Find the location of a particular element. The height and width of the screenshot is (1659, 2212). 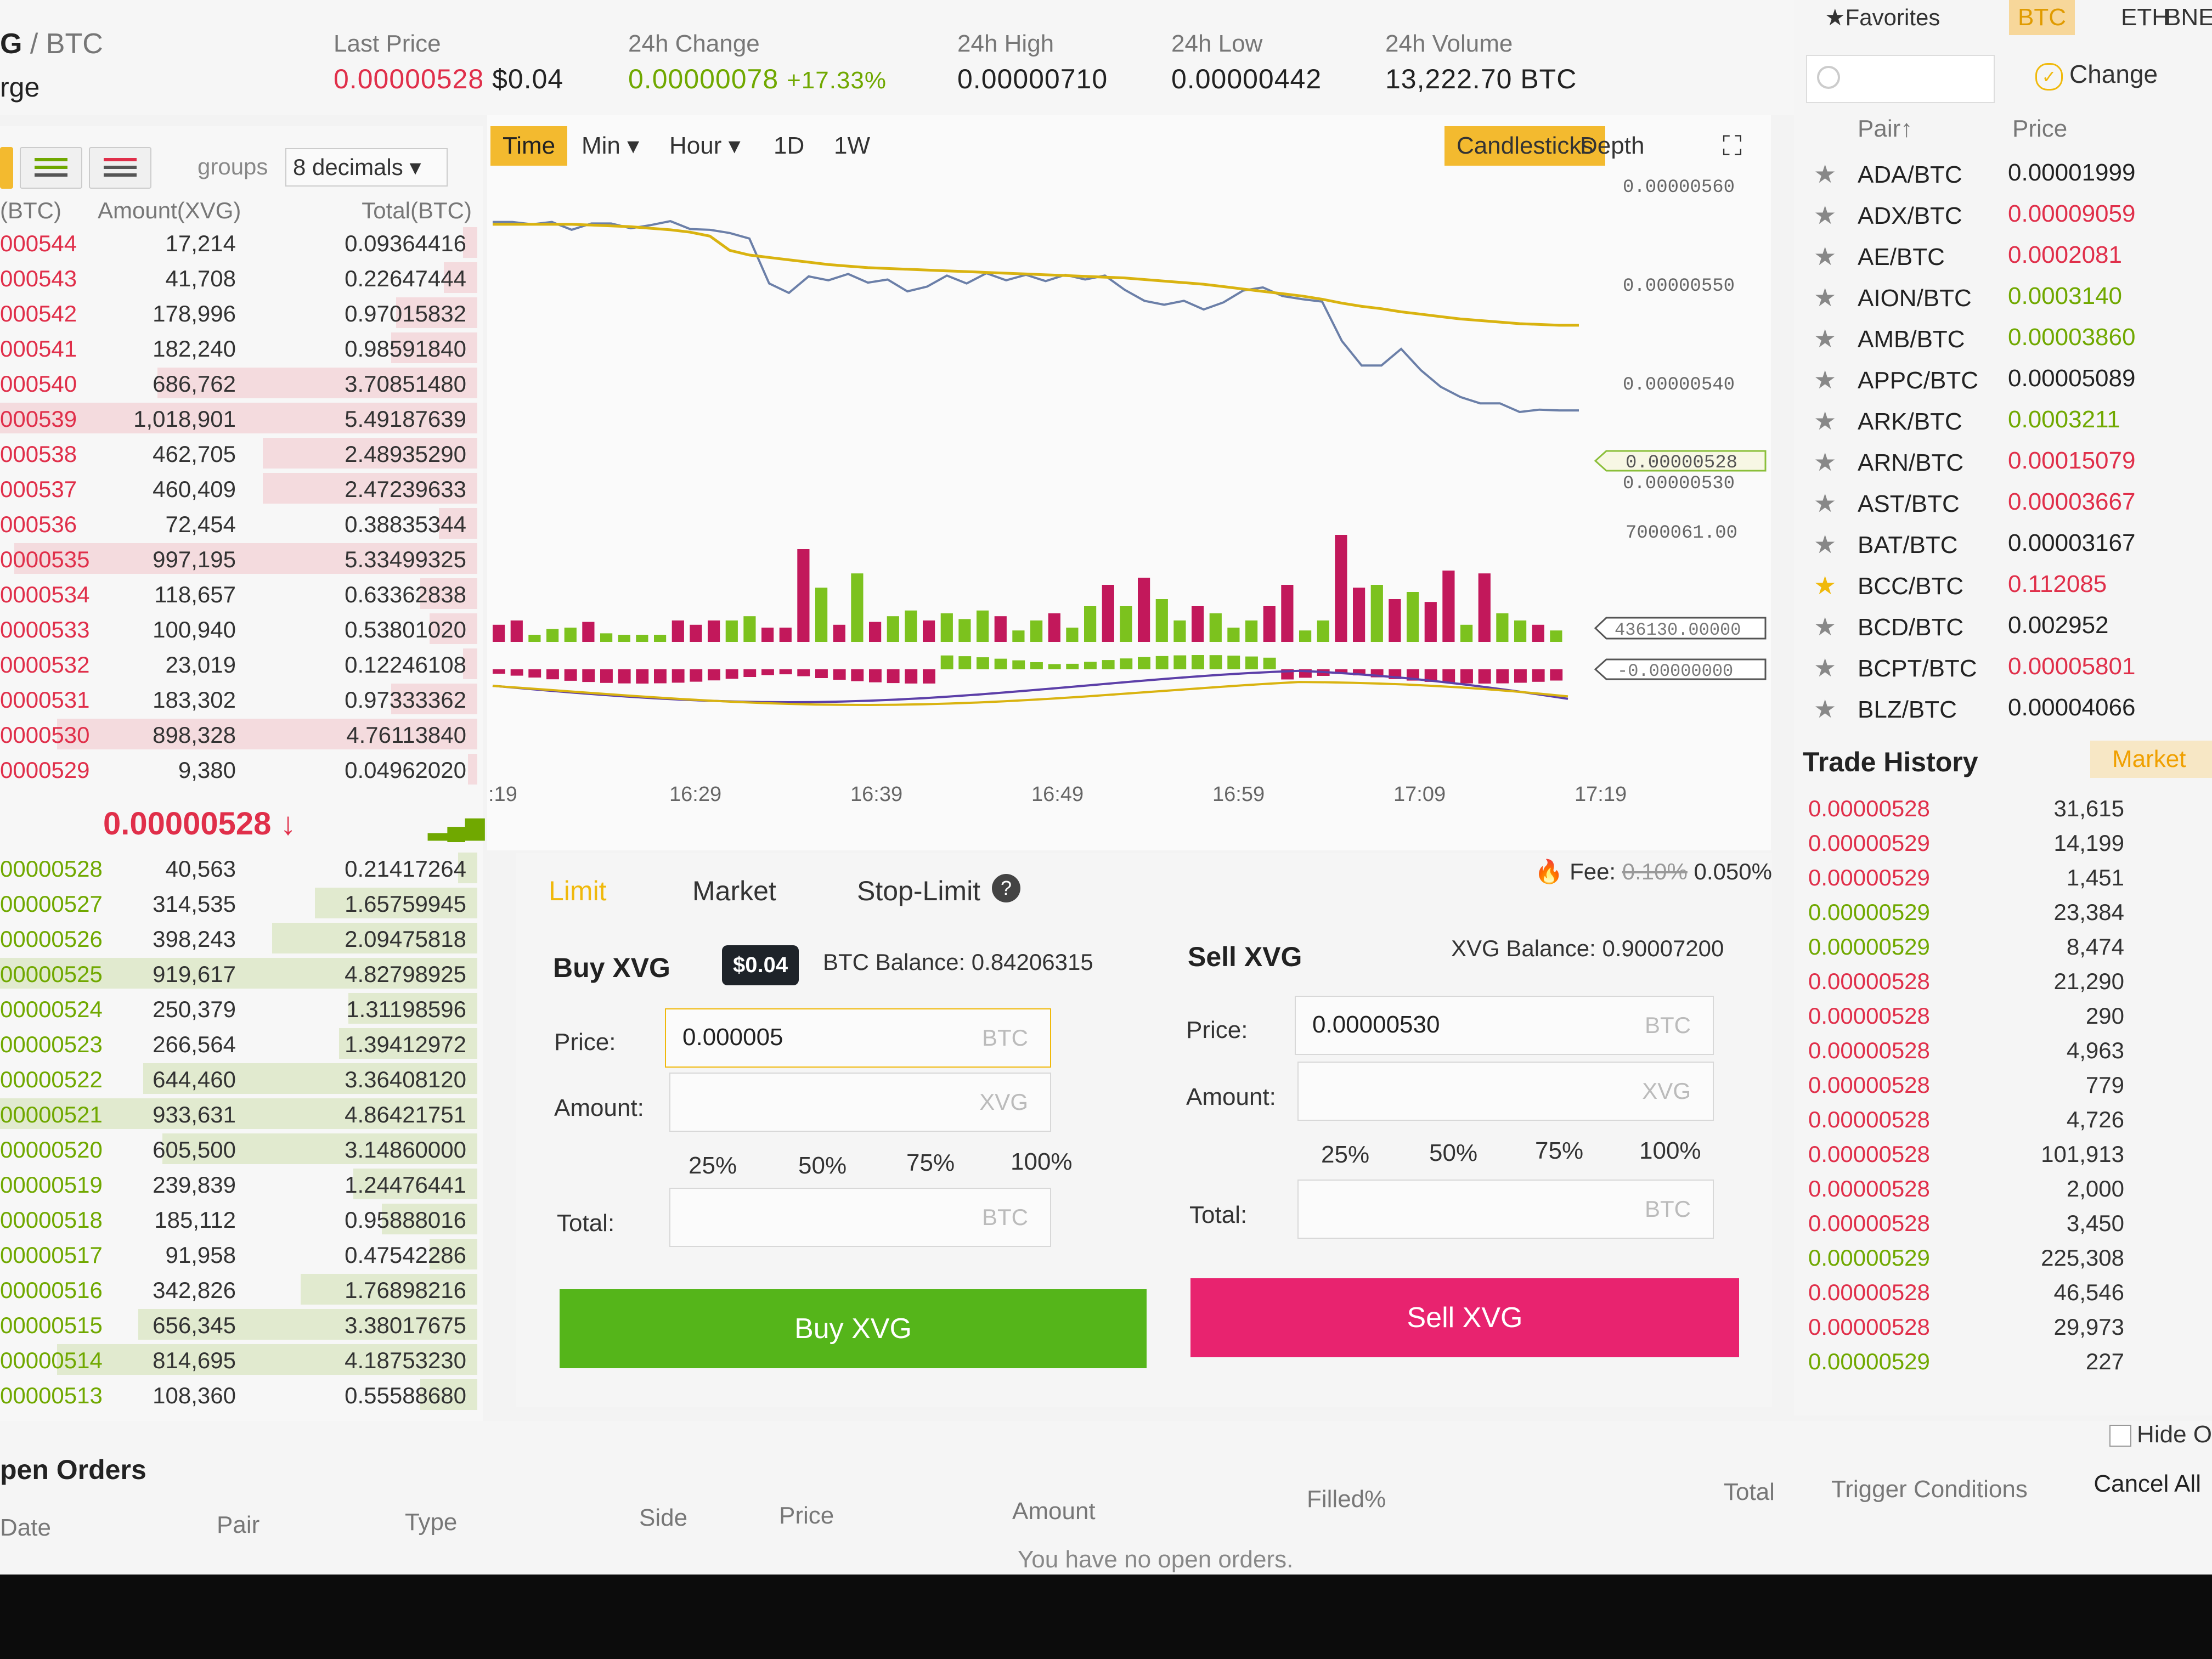

pair-row: ★ ARN/BTC 0.00015079 is located at coordinates (2003, 462).